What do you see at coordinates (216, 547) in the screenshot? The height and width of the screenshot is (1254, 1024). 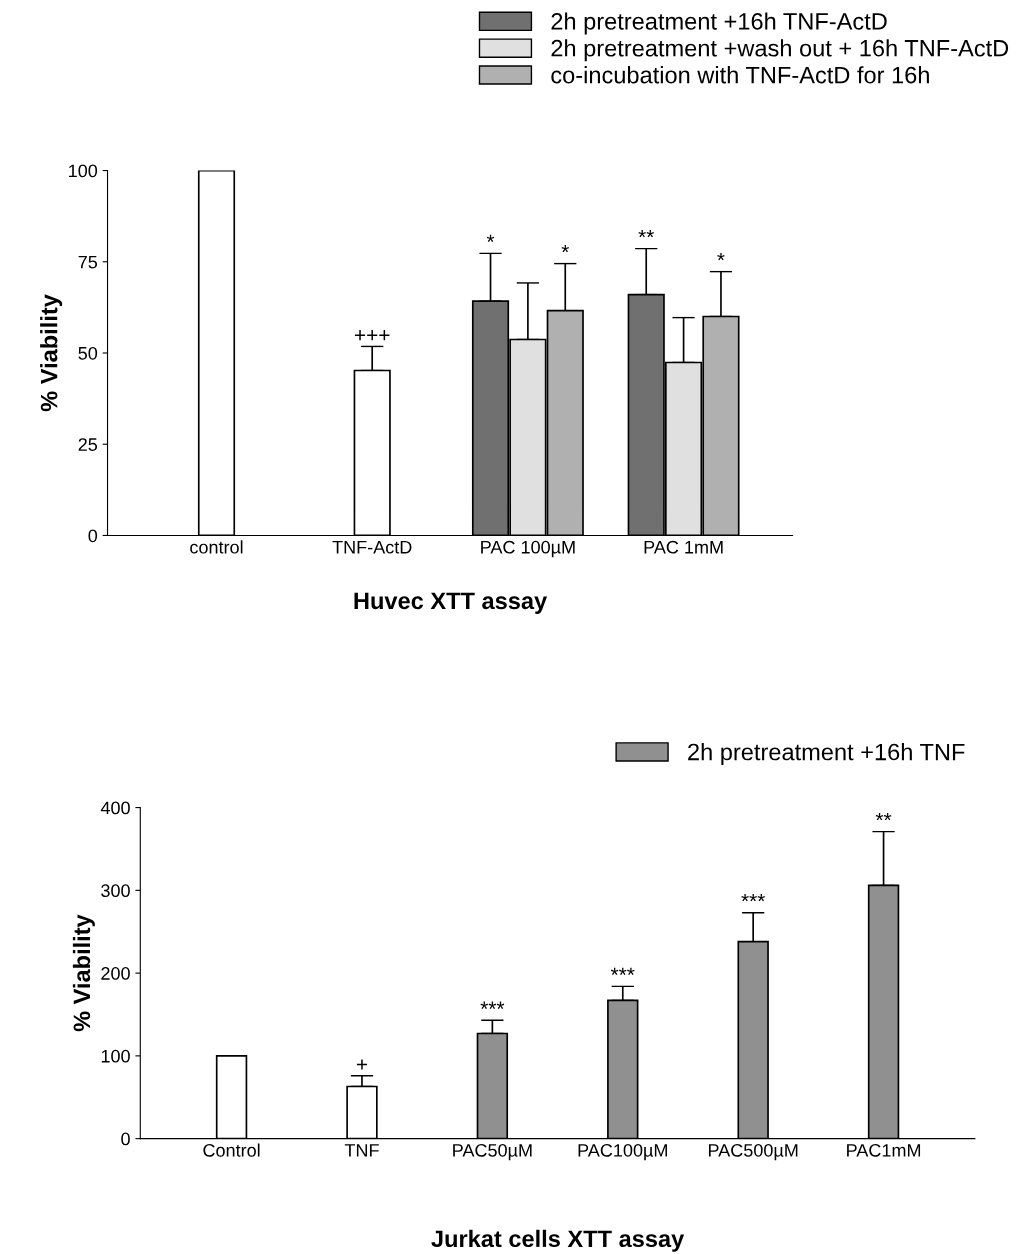 I see `x-tick-label: control` at bounding box center [216, 547].